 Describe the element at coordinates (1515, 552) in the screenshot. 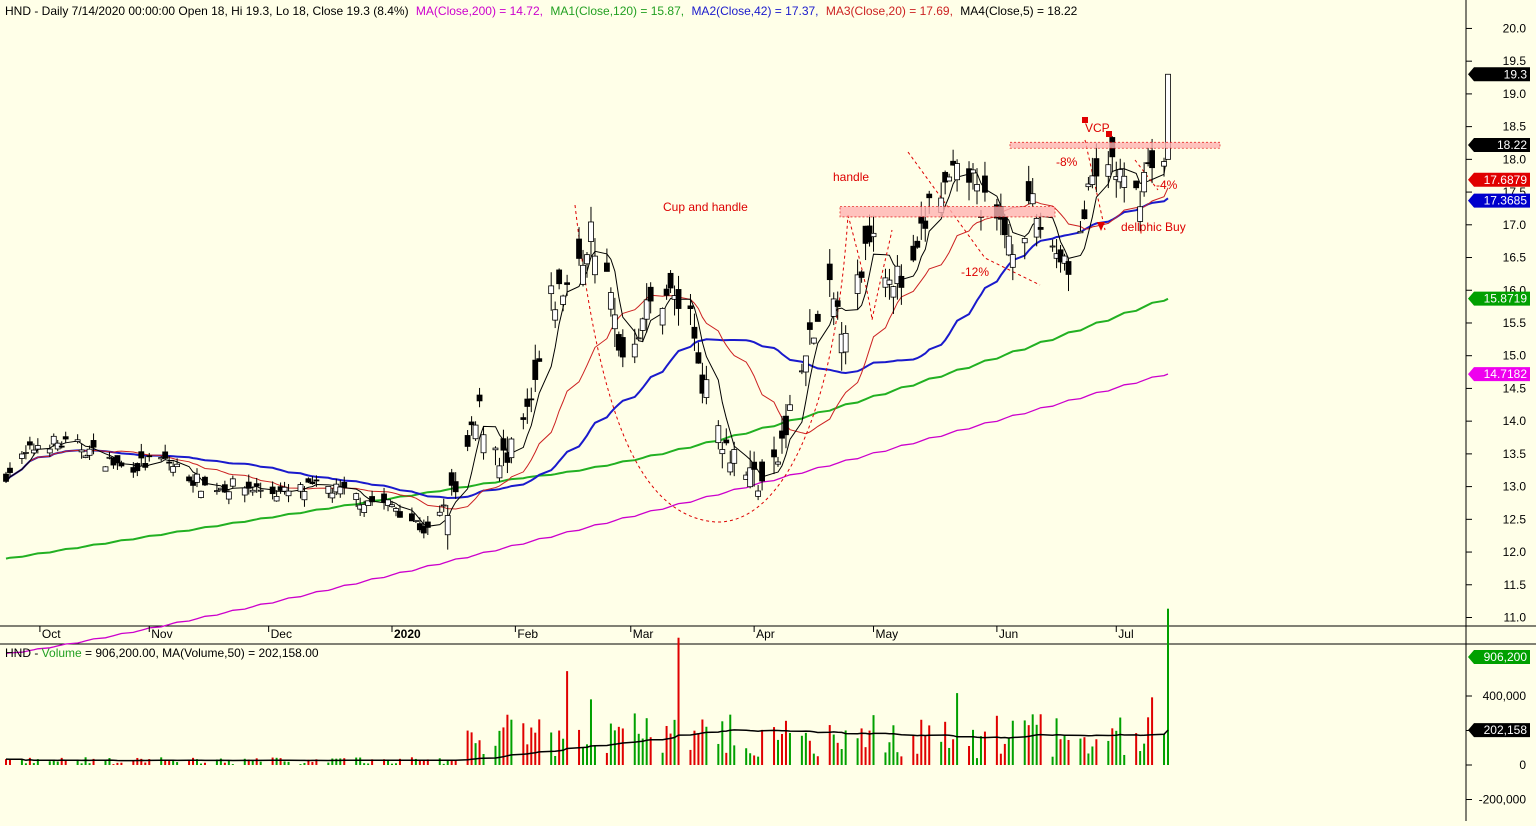

I see `price-tick-label: 12.0` at that location.